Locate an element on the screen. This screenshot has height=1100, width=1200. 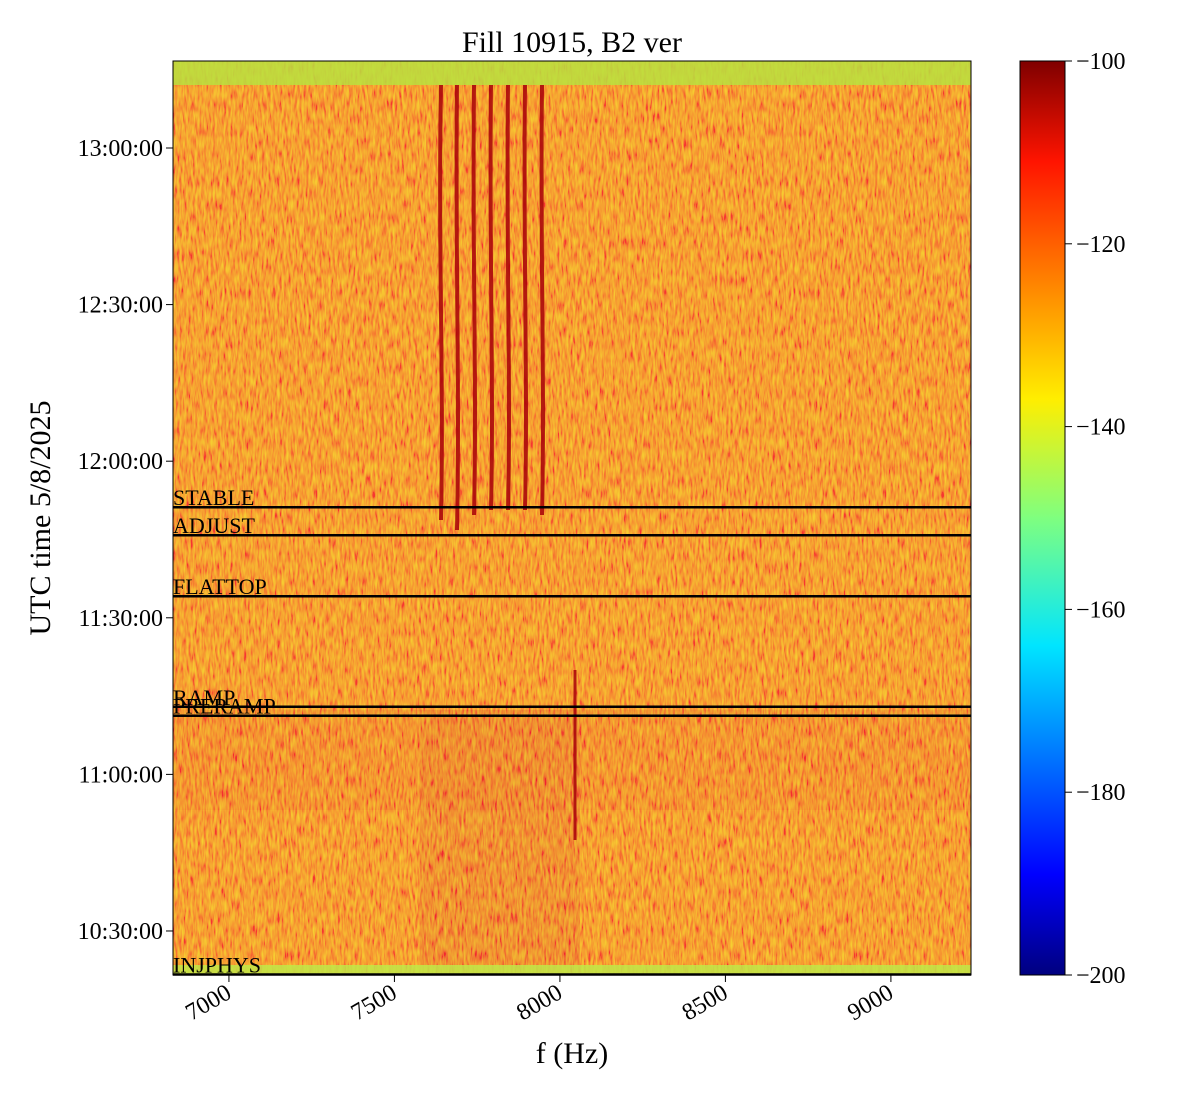
phase-label: RAMP is located at coordinates (204, 697).